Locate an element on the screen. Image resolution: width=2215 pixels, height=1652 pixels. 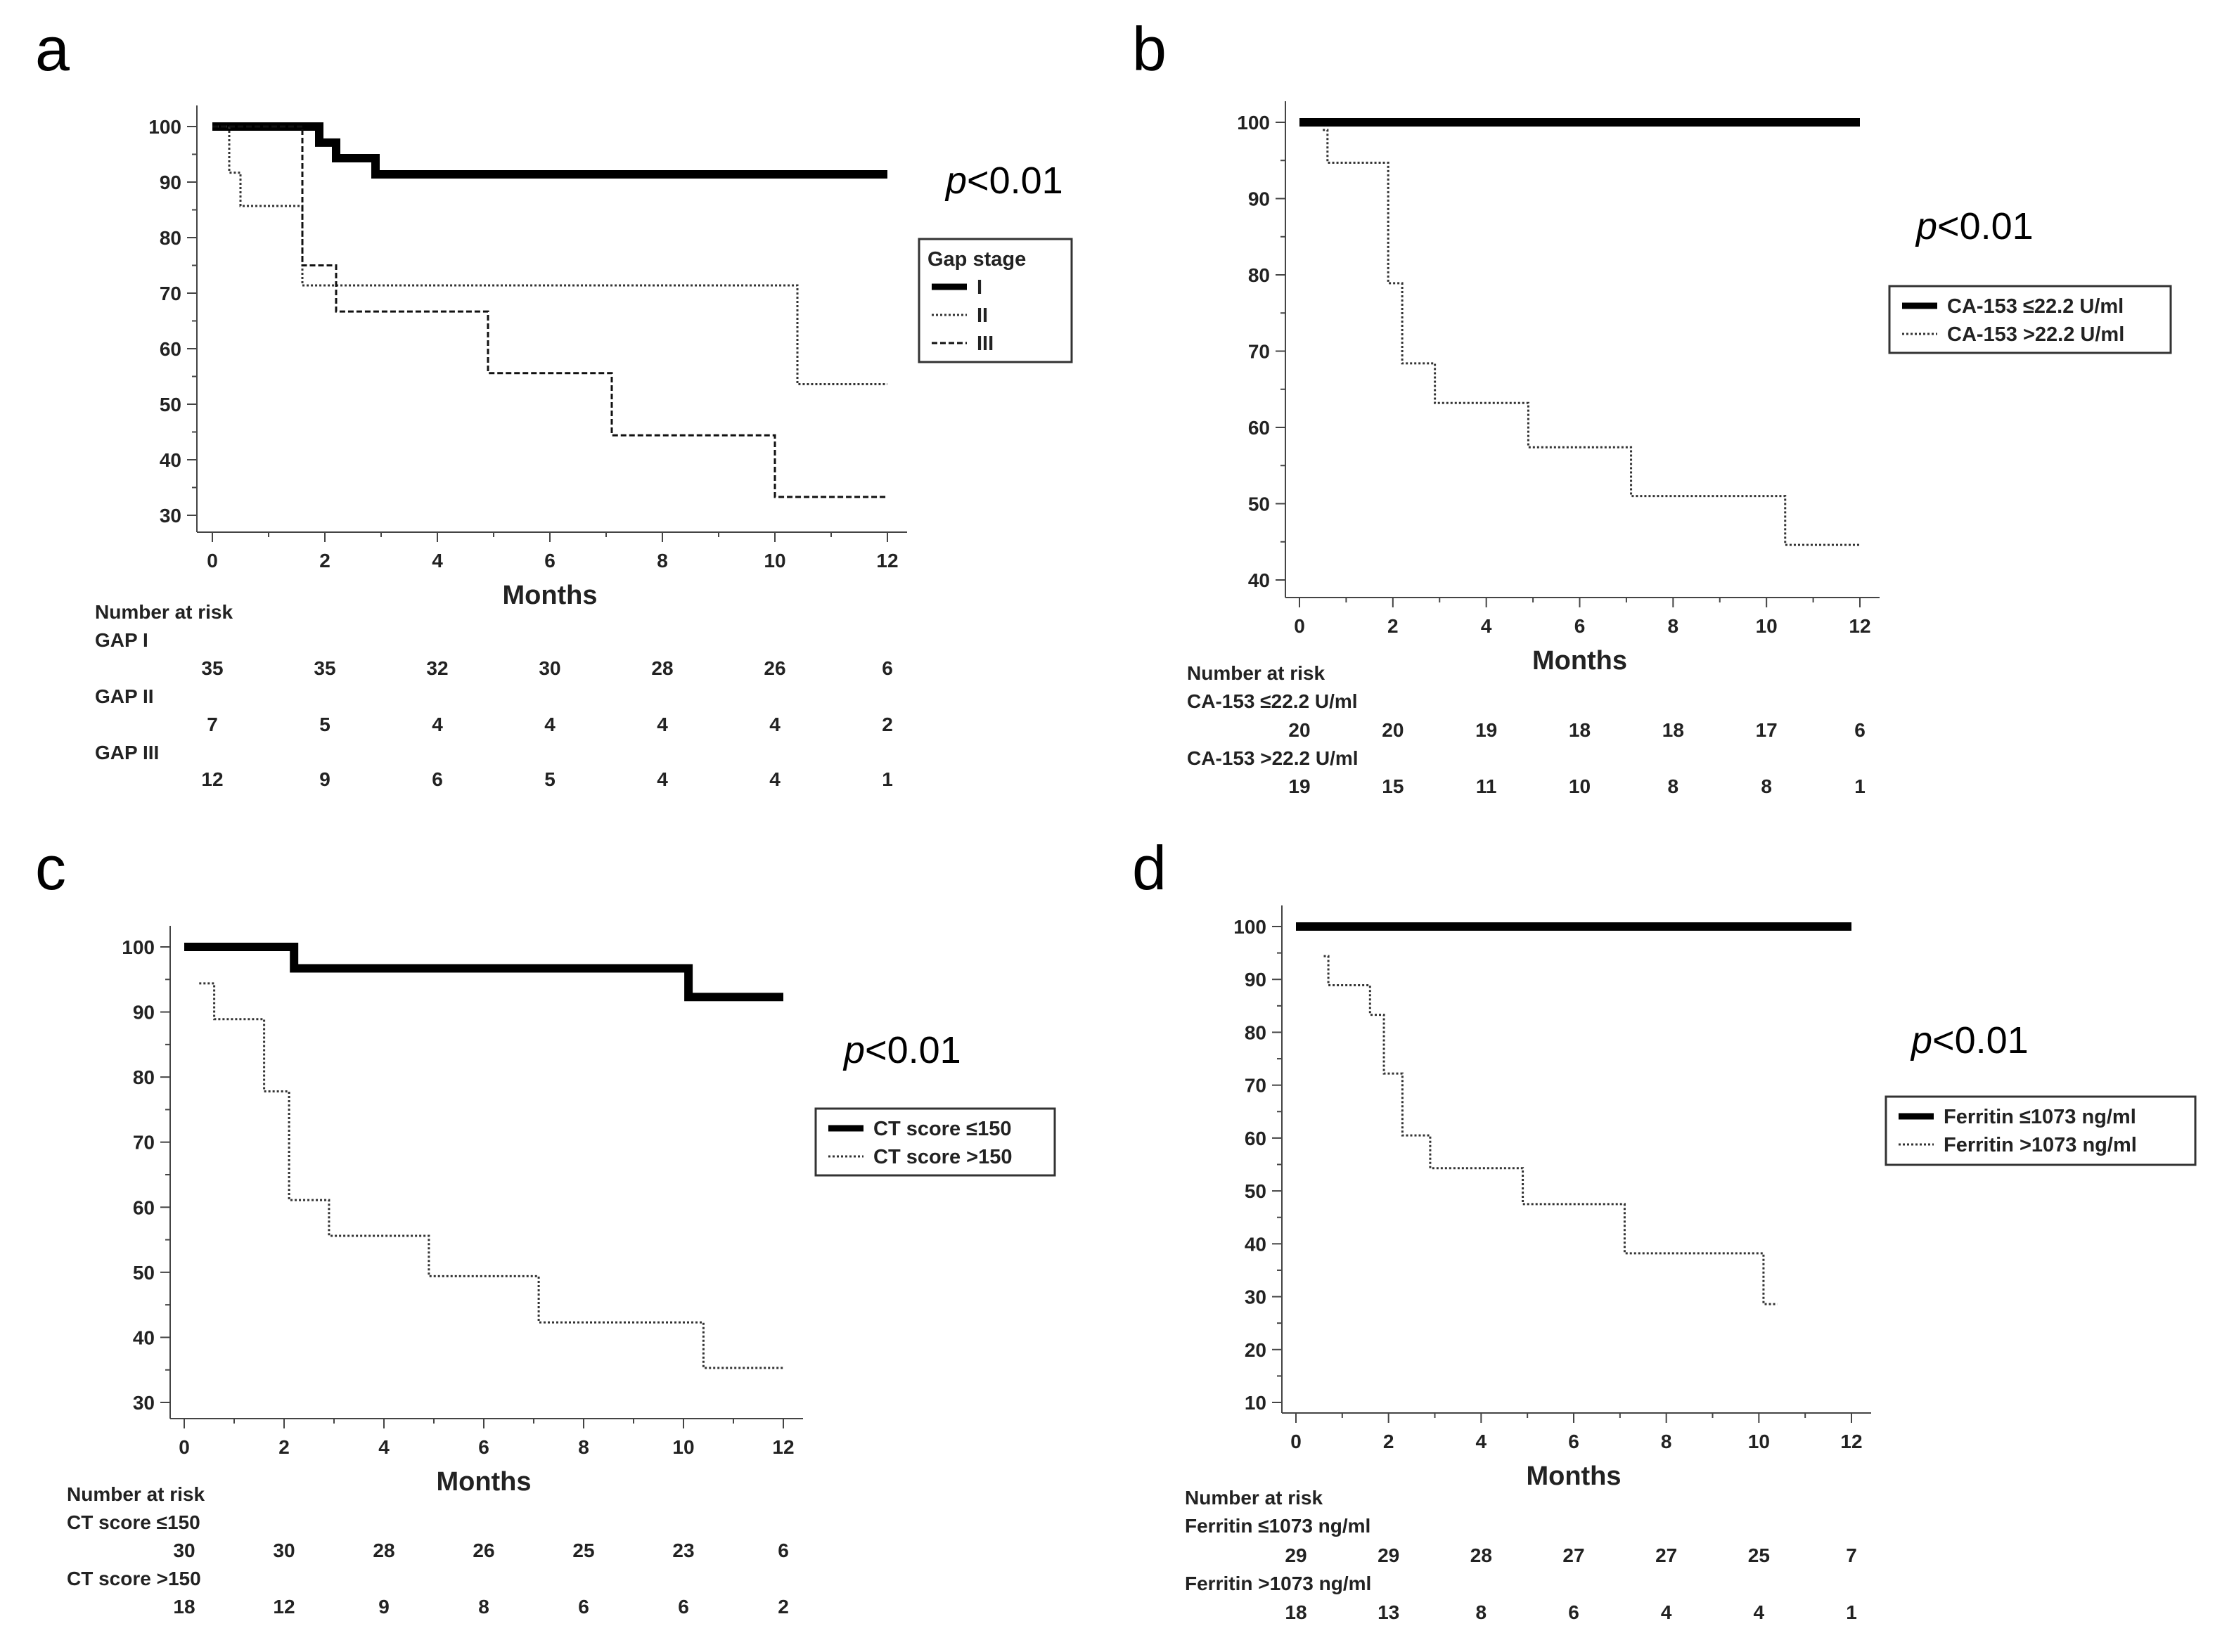
risk-row-label: CA-153 >22.2 U/ml is located at coordinates (1273, 758).